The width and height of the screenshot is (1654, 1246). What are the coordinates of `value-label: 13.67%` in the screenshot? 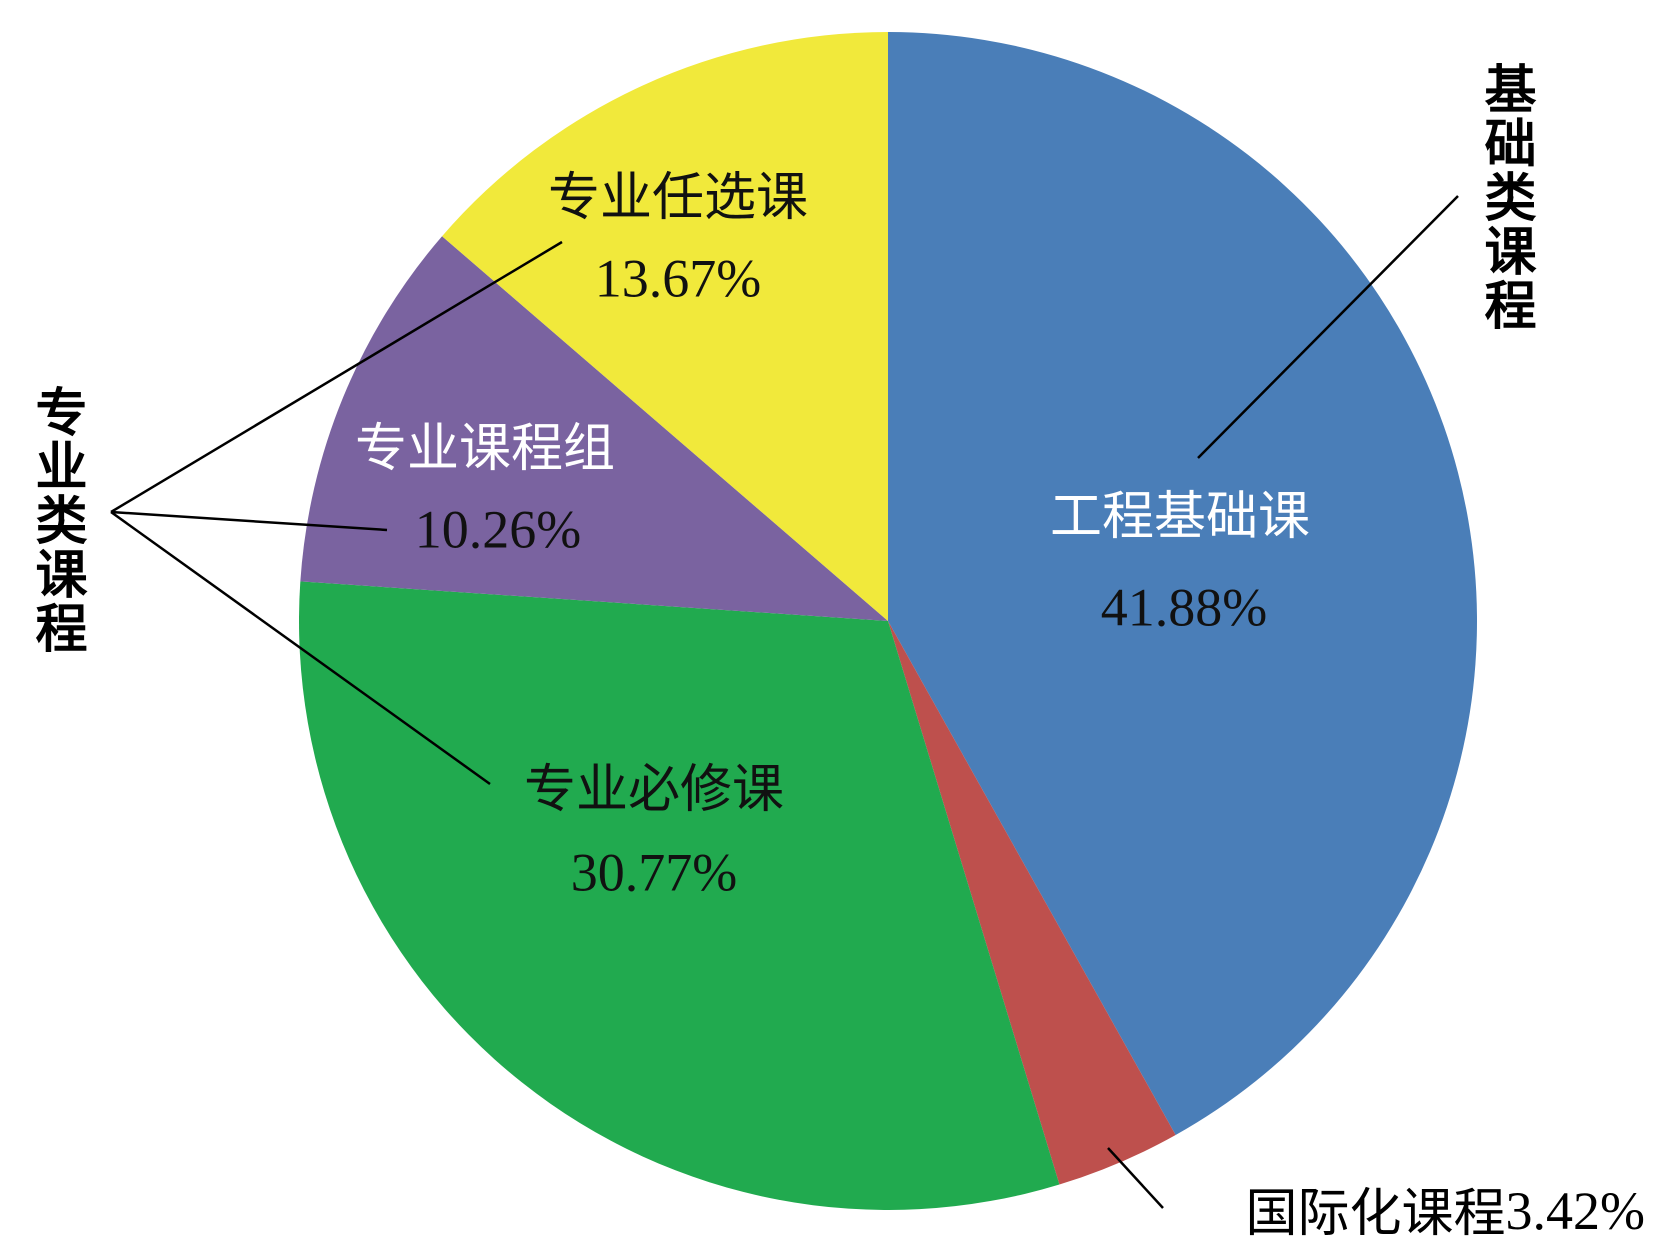 It's located at (678, 278).